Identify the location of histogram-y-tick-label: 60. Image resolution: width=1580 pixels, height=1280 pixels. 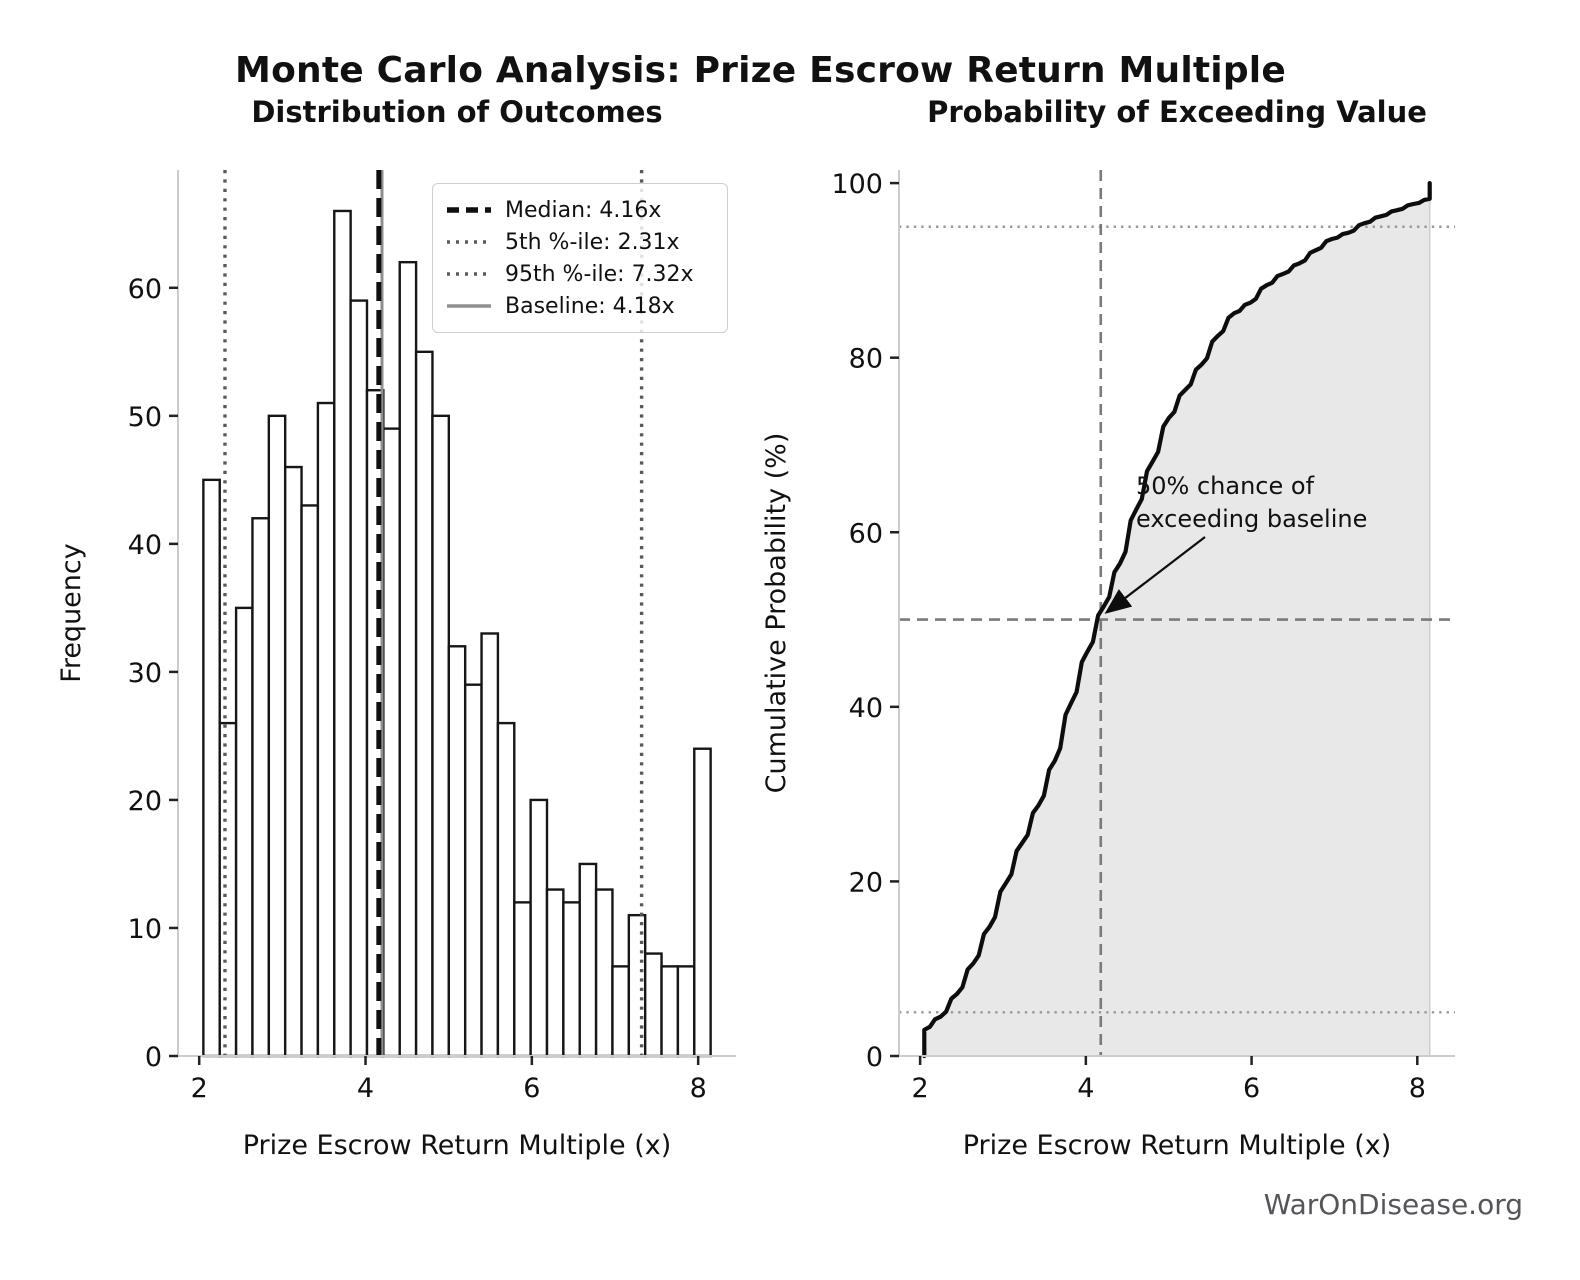
(145, 289).